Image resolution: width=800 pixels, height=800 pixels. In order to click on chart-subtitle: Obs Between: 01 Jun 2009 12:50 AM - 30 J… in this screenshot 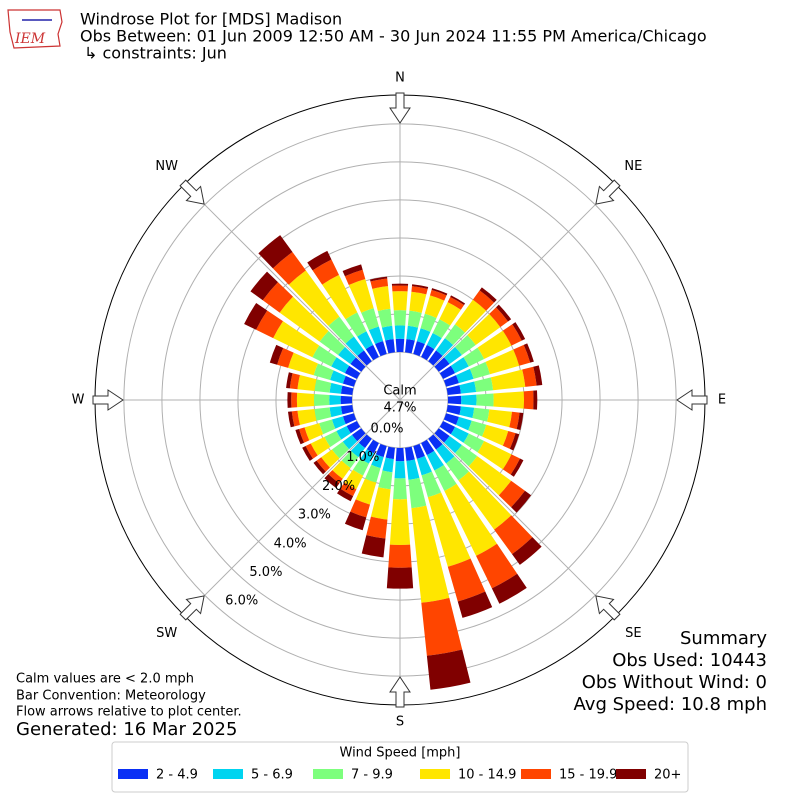, I will do `click(393, 36)`.